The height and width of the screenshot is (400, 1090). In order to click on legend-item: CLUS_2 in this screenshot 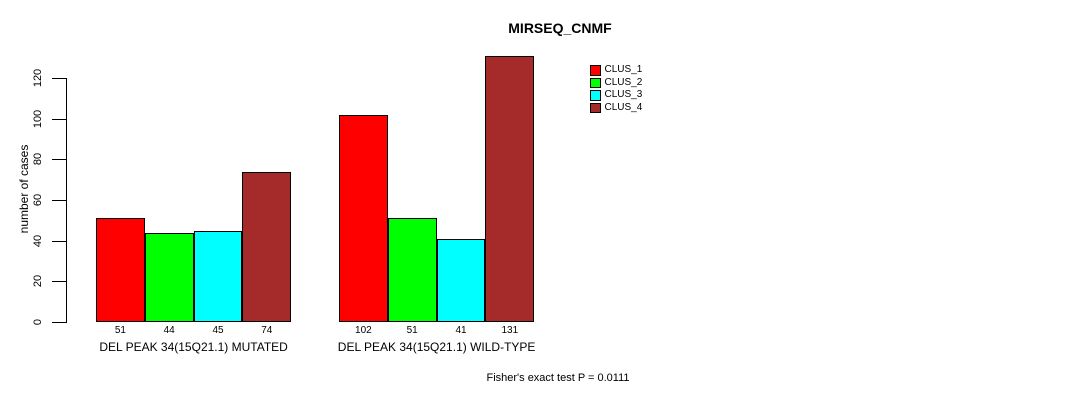, I will do `click(616, 82)`.